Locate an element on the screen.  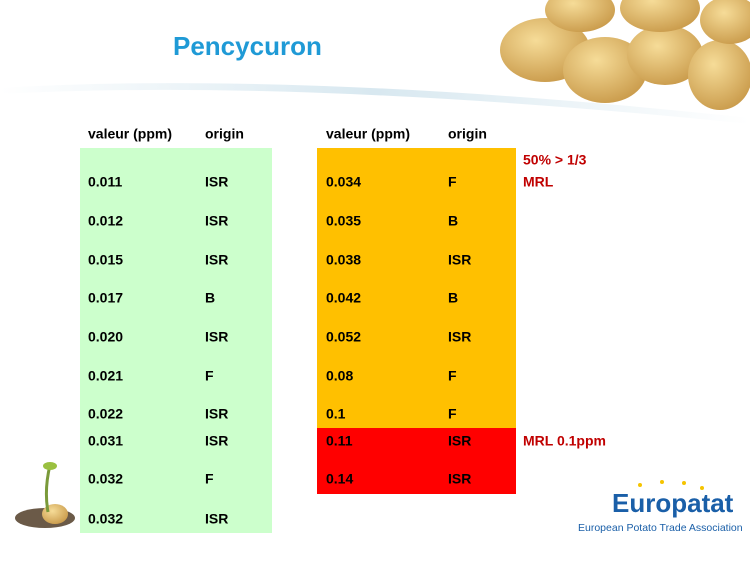
table-cell: 0.031 is located at coordinates (105, 441).